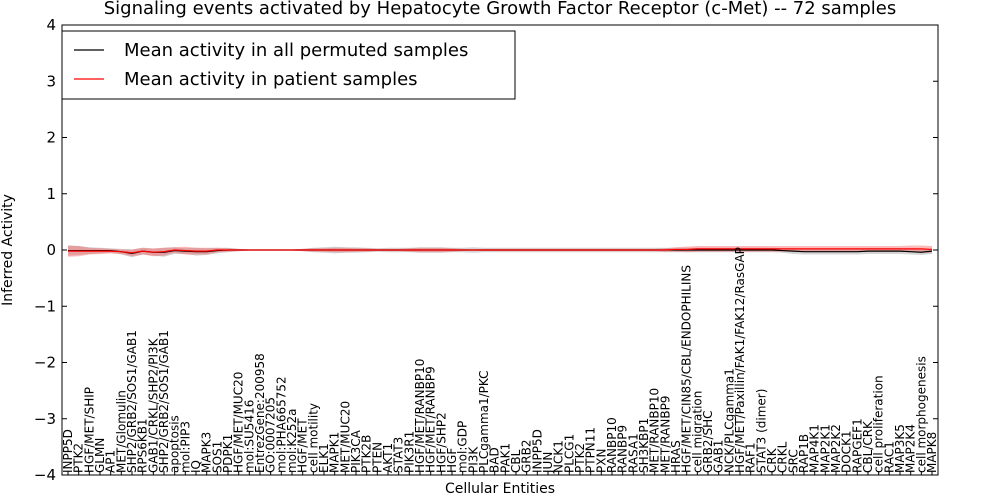 This screenshot has width=1000, height=500. What do you see at coordinates (45, 306) in the screenshot?
I see `y-tick-label: −1` at bounding box center [45, 306].